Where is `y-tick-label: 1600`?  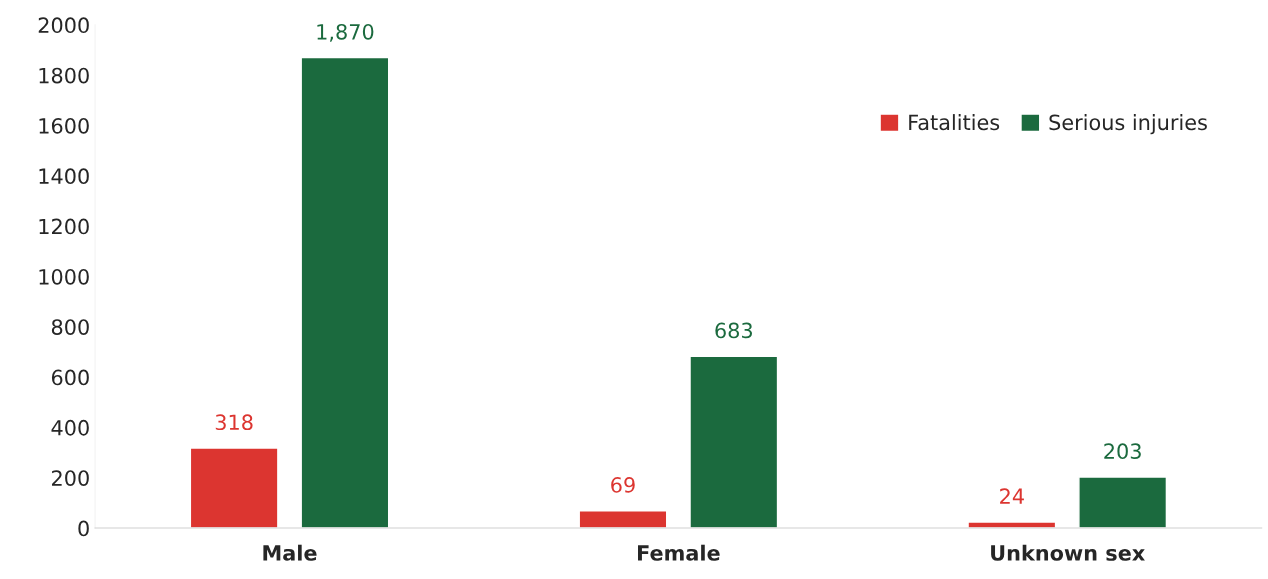
y-tick-label: 1600 is located at coordinates (64, 125).